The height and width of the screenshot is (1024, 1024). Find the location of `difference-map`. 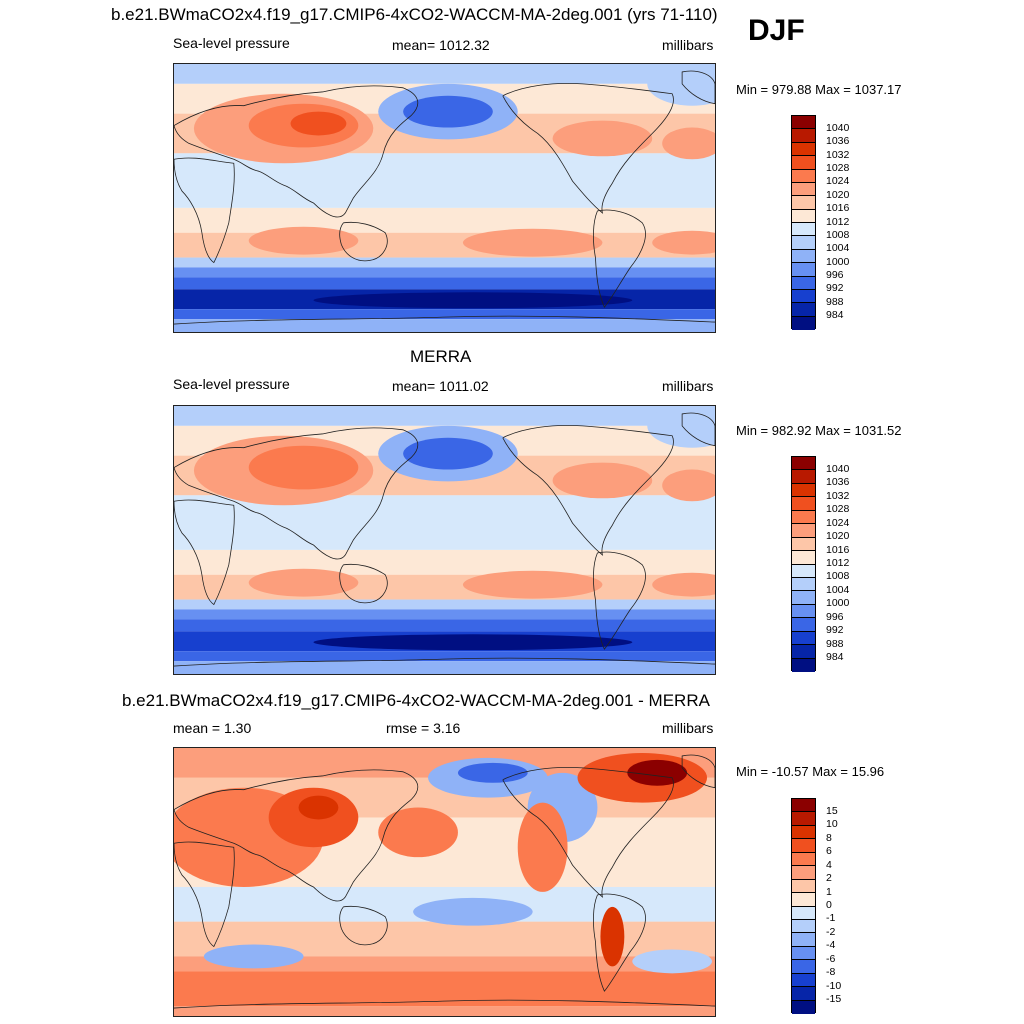

difference-map is located at coordinates (444, 882).